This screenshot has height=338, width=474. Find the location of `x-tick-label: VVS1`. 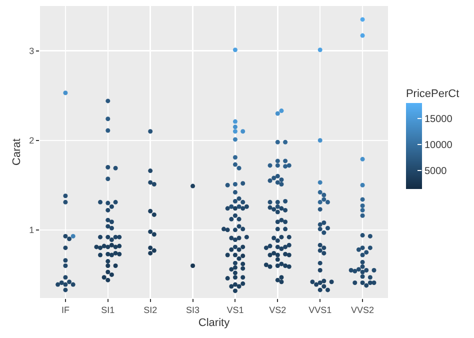

x-tick-label: VVS1 is located at coordinates (320, 309).